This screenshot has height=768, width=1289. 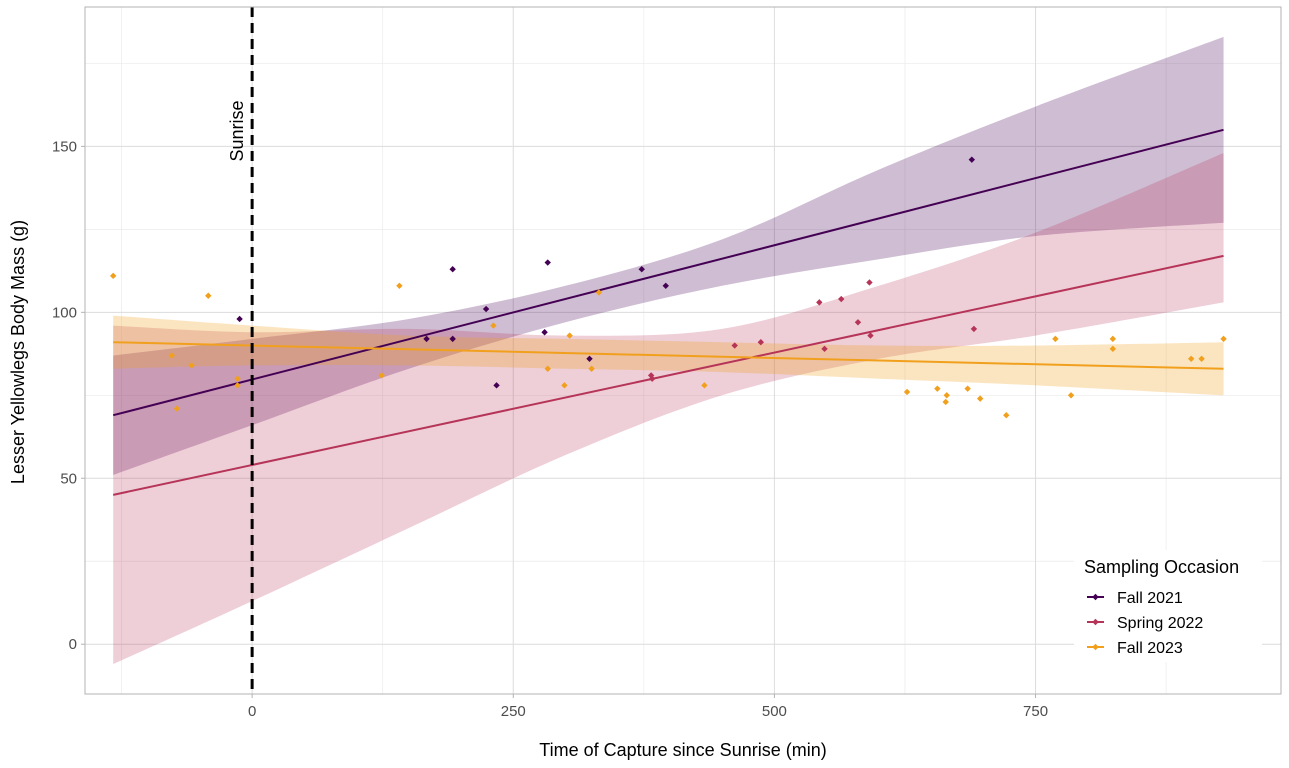 I want to click on y-tick-label: 0, so click(x=73, y=644).